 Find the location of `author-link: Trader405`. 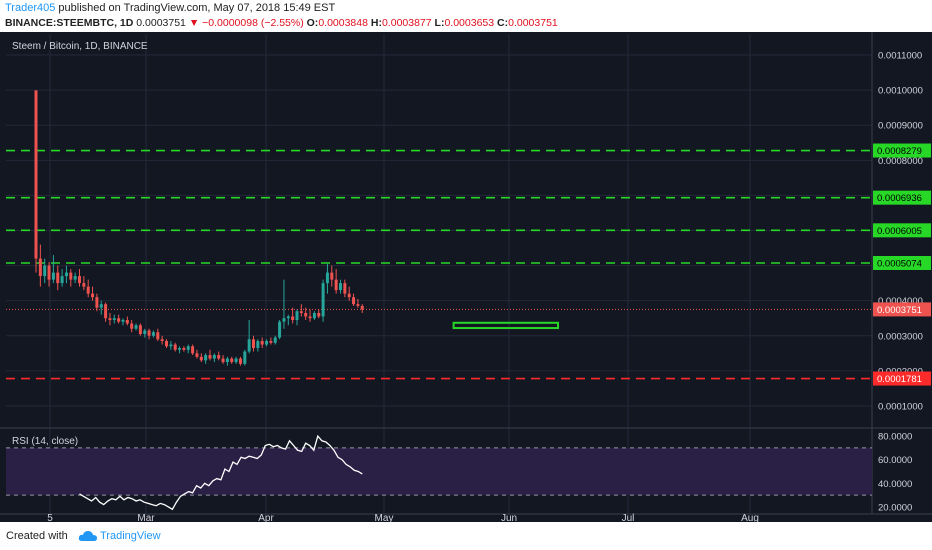

author-link: Trader405 is located at coordinates (30, 8).